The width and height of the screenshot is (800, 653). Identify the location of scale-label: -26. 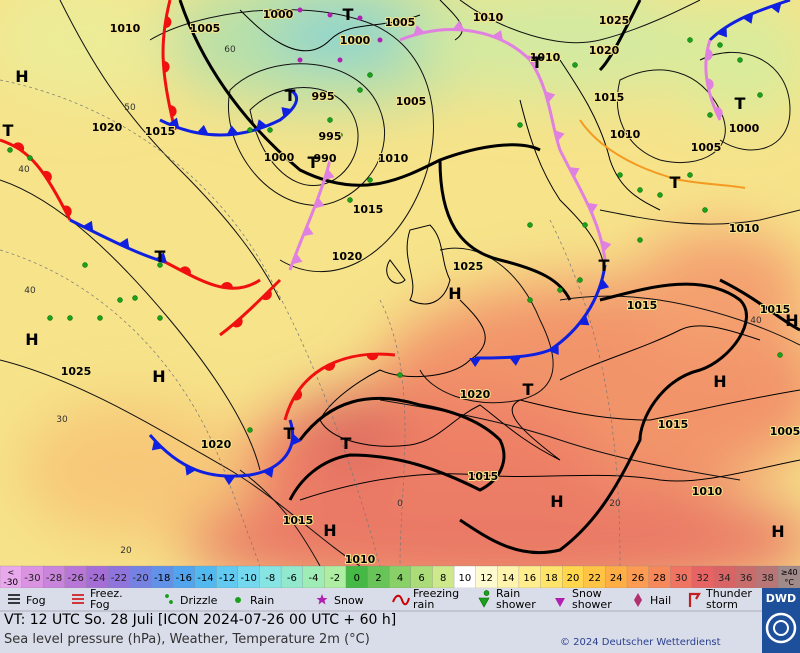
(76, 578).